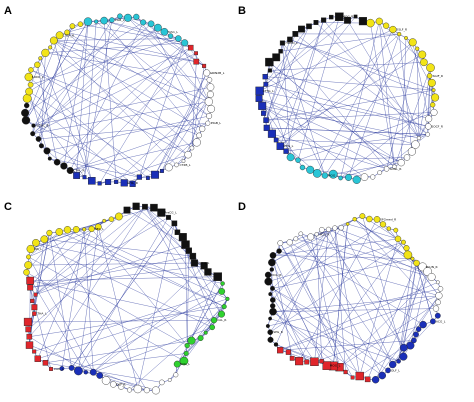  I want to click on node-label: CAU_L, so click(59, 369).